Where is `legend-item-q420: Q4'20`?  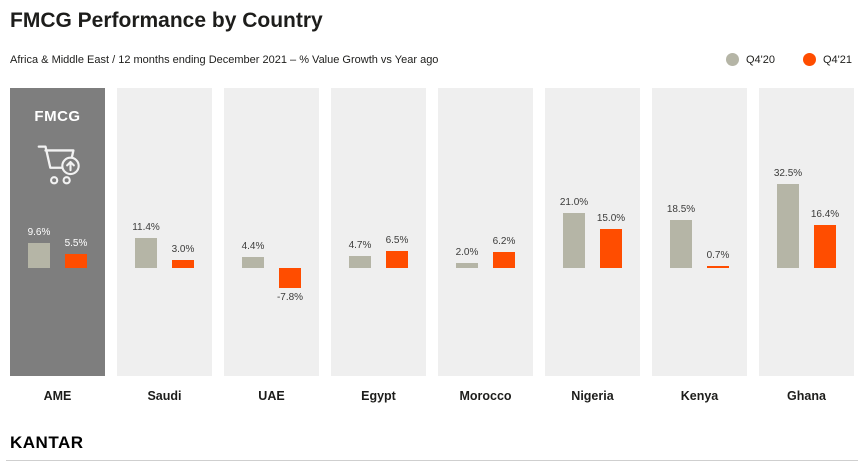
legend-item-q420: Q4'20 is located at coordinates (750, 59).